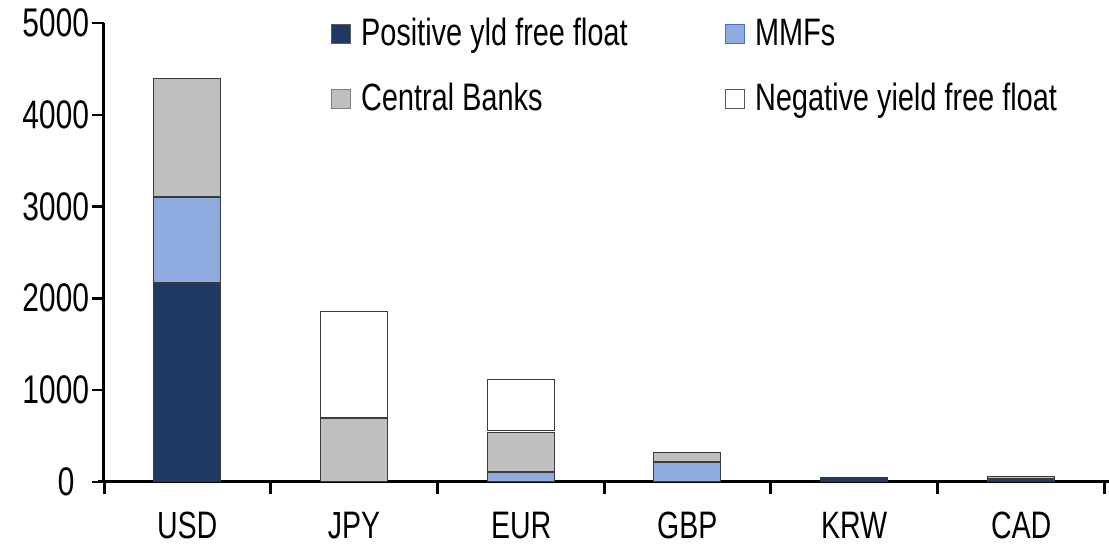 This screenshot has height=556, width=1109. I want to click on x-category-label: USD, so click(187, 526).